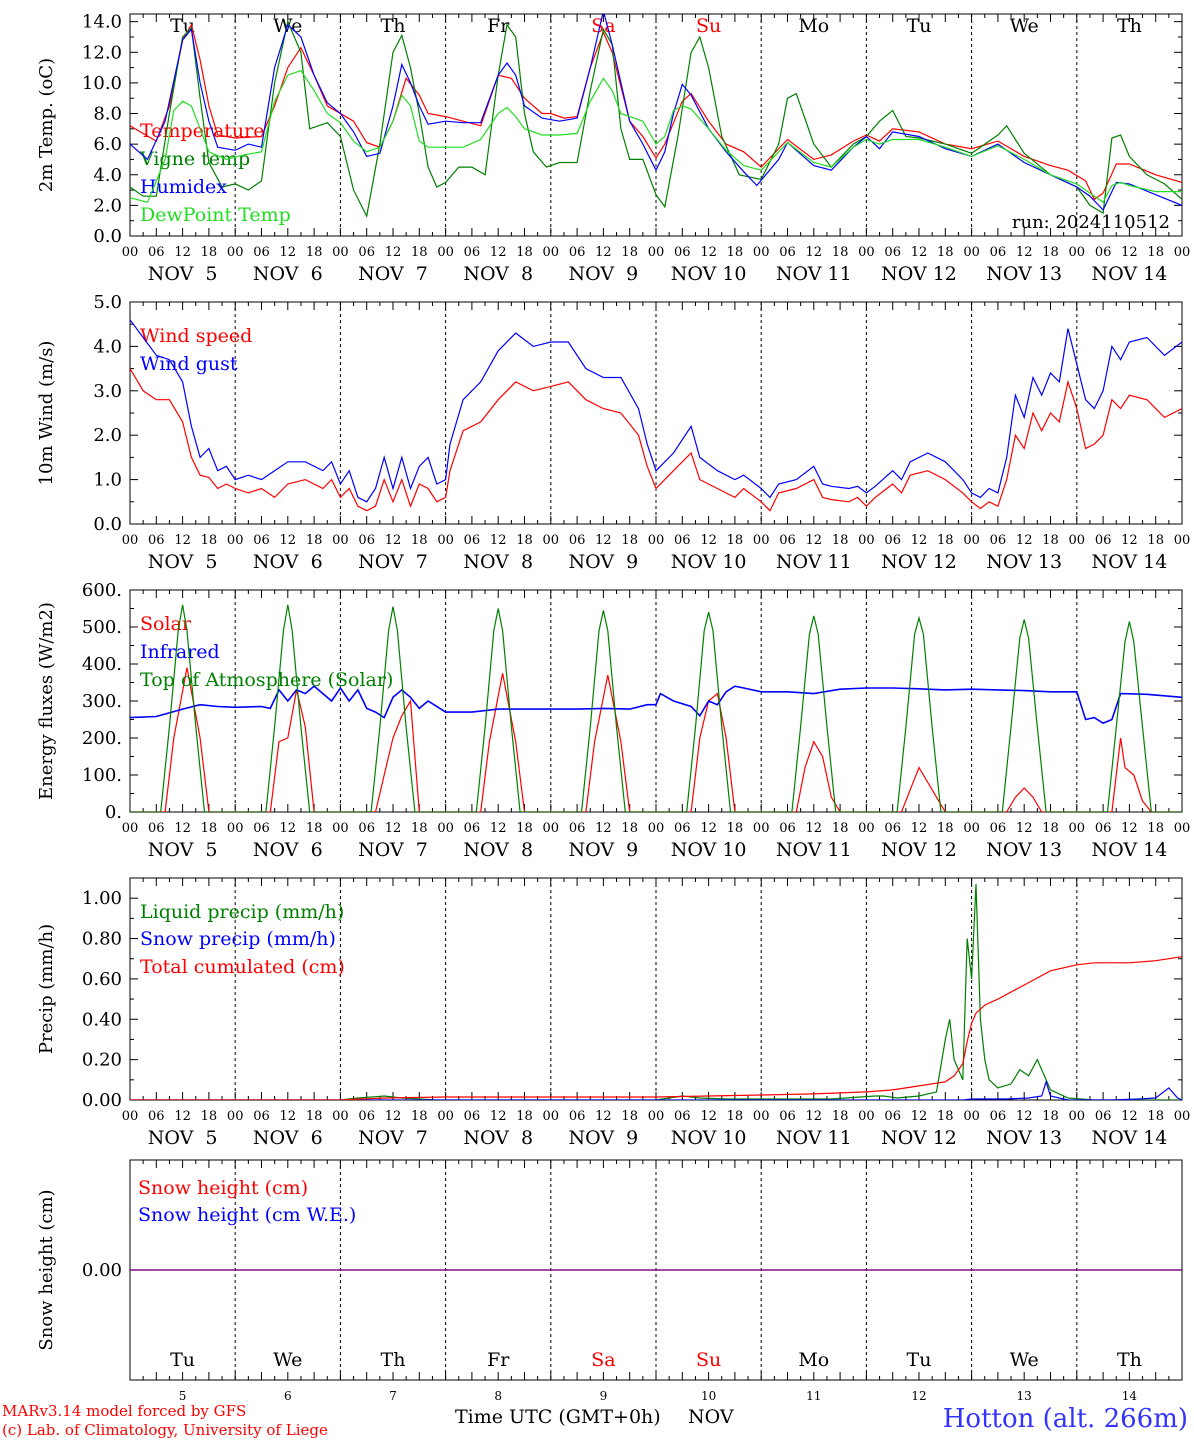 The image size is (1194, 1440). I want to click on y-tick-label: 14.0, so click(102, 22).